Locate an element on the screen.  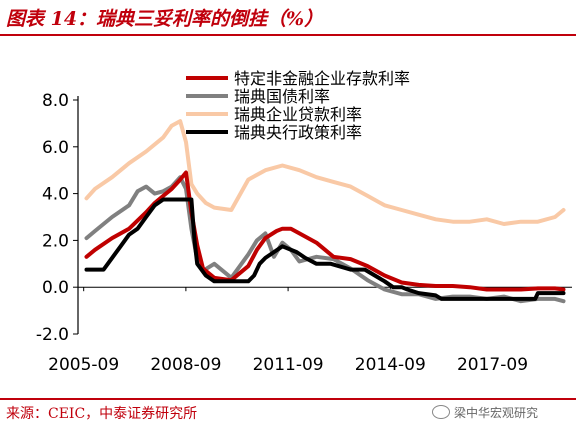
y-tick-label: 8.0 is located at coordinates (55, 101).